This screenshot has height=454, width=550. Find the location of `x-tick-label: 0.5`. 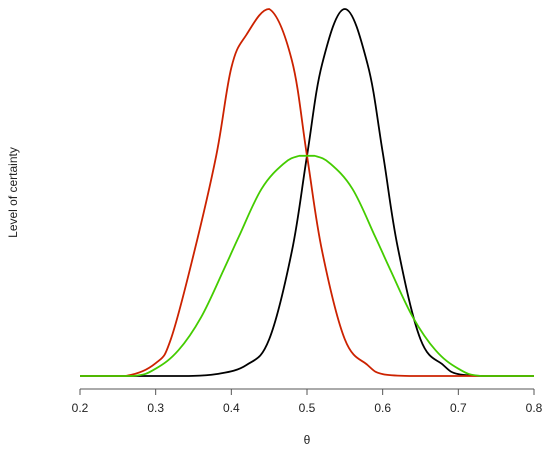

x-tick-label: 0.5 is located at coordinates (307, 408).